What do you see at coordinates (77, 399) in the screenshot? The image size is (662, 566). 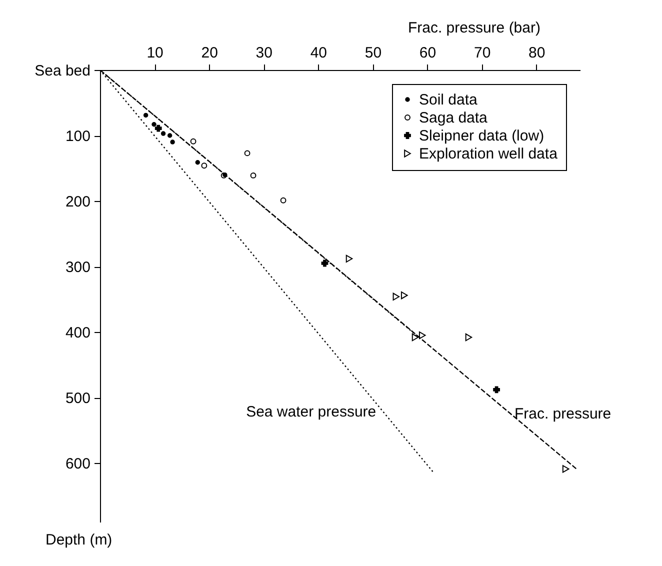 I see `y-tick-label: 500` at bounding box center [77, 399].